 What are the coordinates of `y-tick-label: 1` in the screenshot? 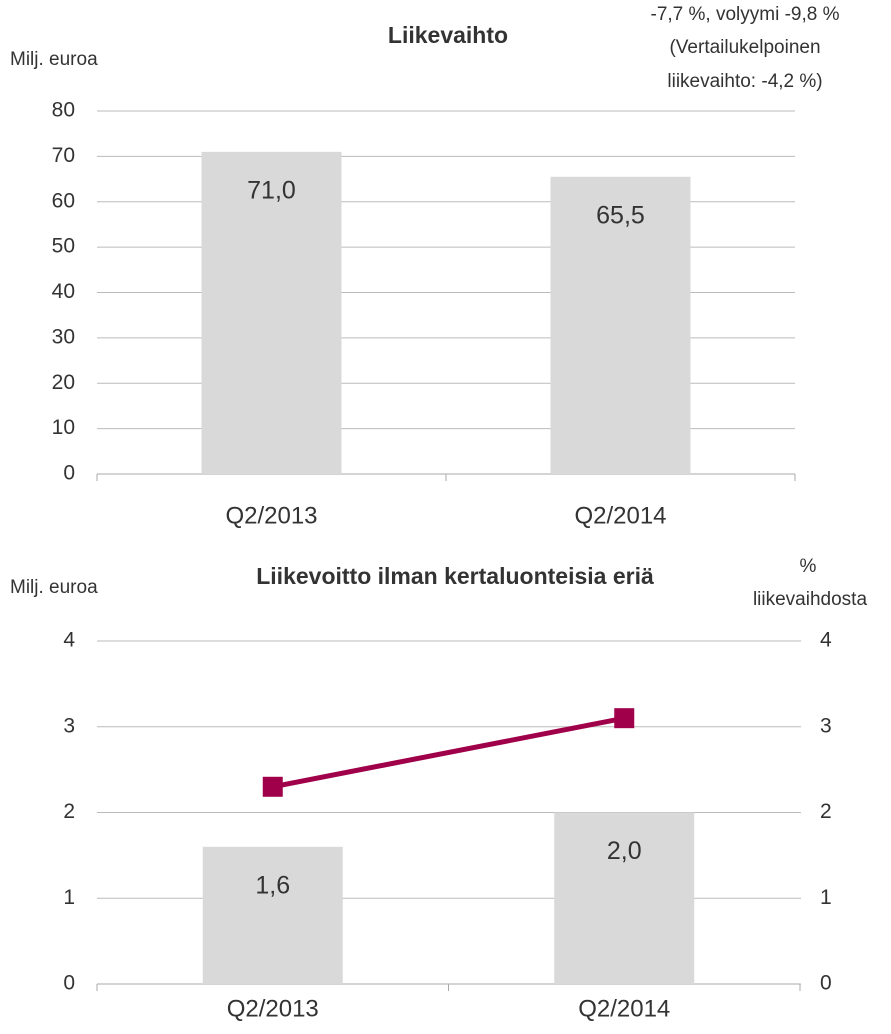 It's located at (69, 897).